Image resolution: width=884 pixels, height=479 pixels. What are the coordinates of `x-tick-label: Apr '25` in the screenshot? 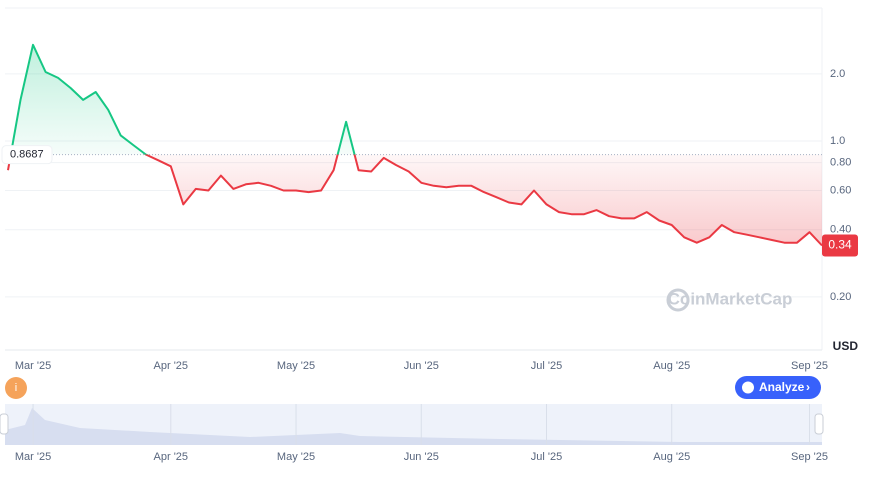 It's located at (171, 366).